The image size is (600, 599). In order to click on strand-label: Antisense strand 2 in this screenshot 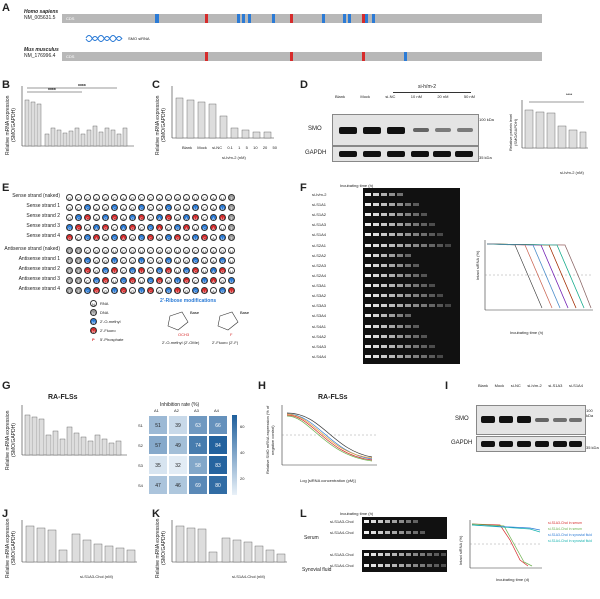, I will do `click(39, 269)`.